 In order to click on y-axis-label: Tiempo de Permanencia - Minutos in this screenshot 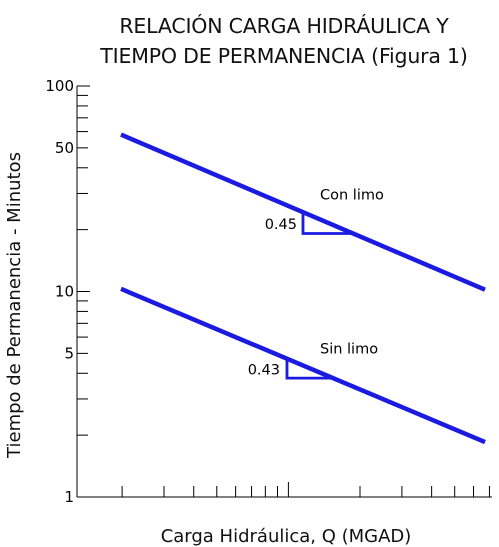, I will do `click(14, 305)`.